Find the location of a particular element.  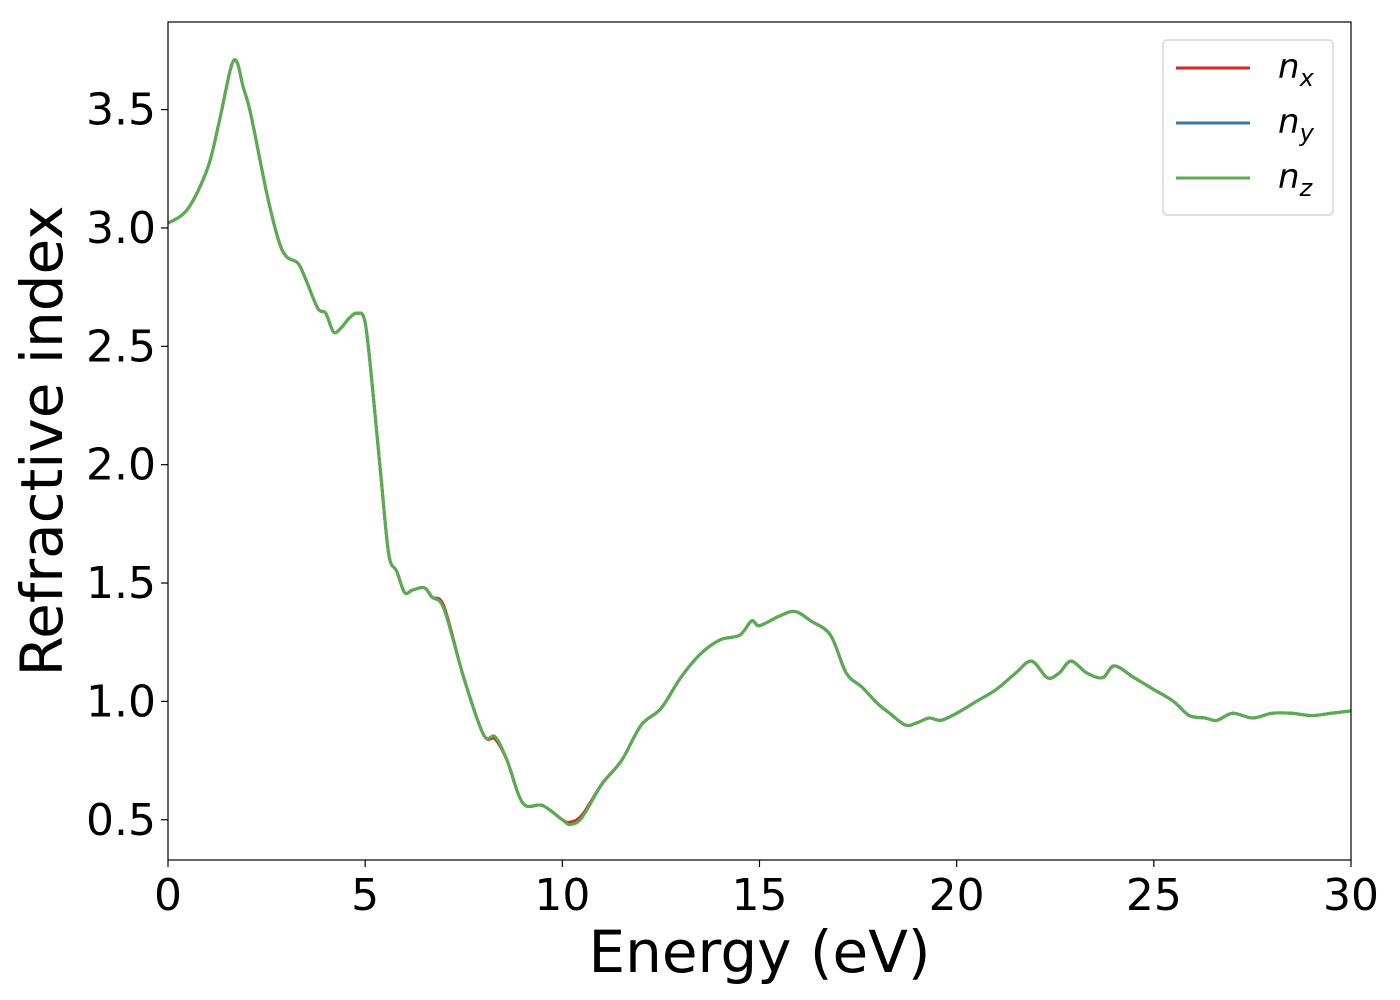

y-tick-label: 0.5 is located at coordinates (121, 820).